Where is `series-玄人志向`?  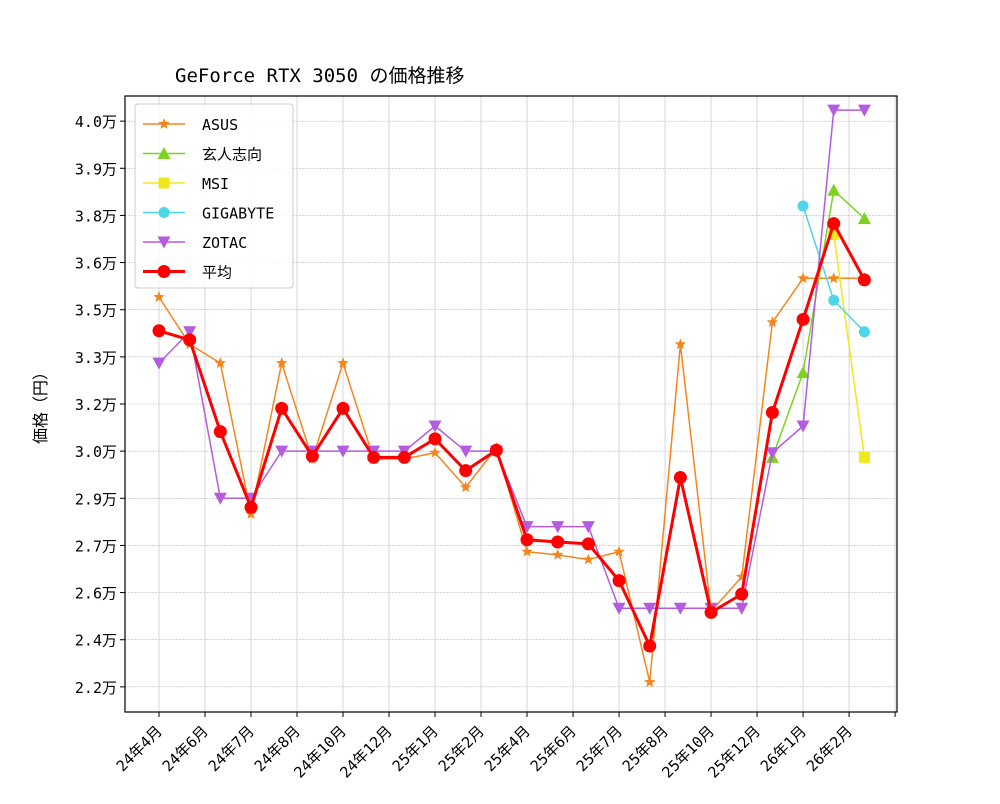
series-玄人志向 is located at coordinates (818, 323).